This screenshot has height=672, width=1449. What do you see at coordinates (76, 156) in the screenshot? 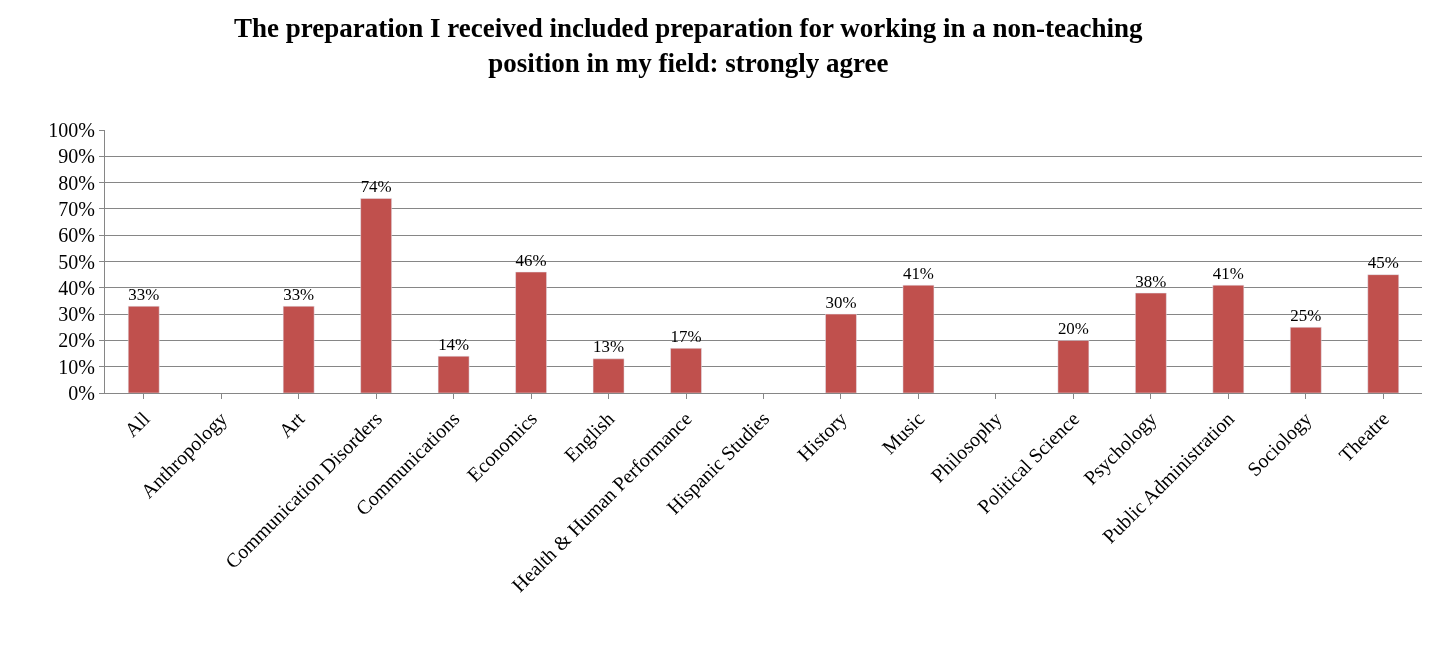
I see `y-tick-label: 90%` at bounding box center [76, 156].